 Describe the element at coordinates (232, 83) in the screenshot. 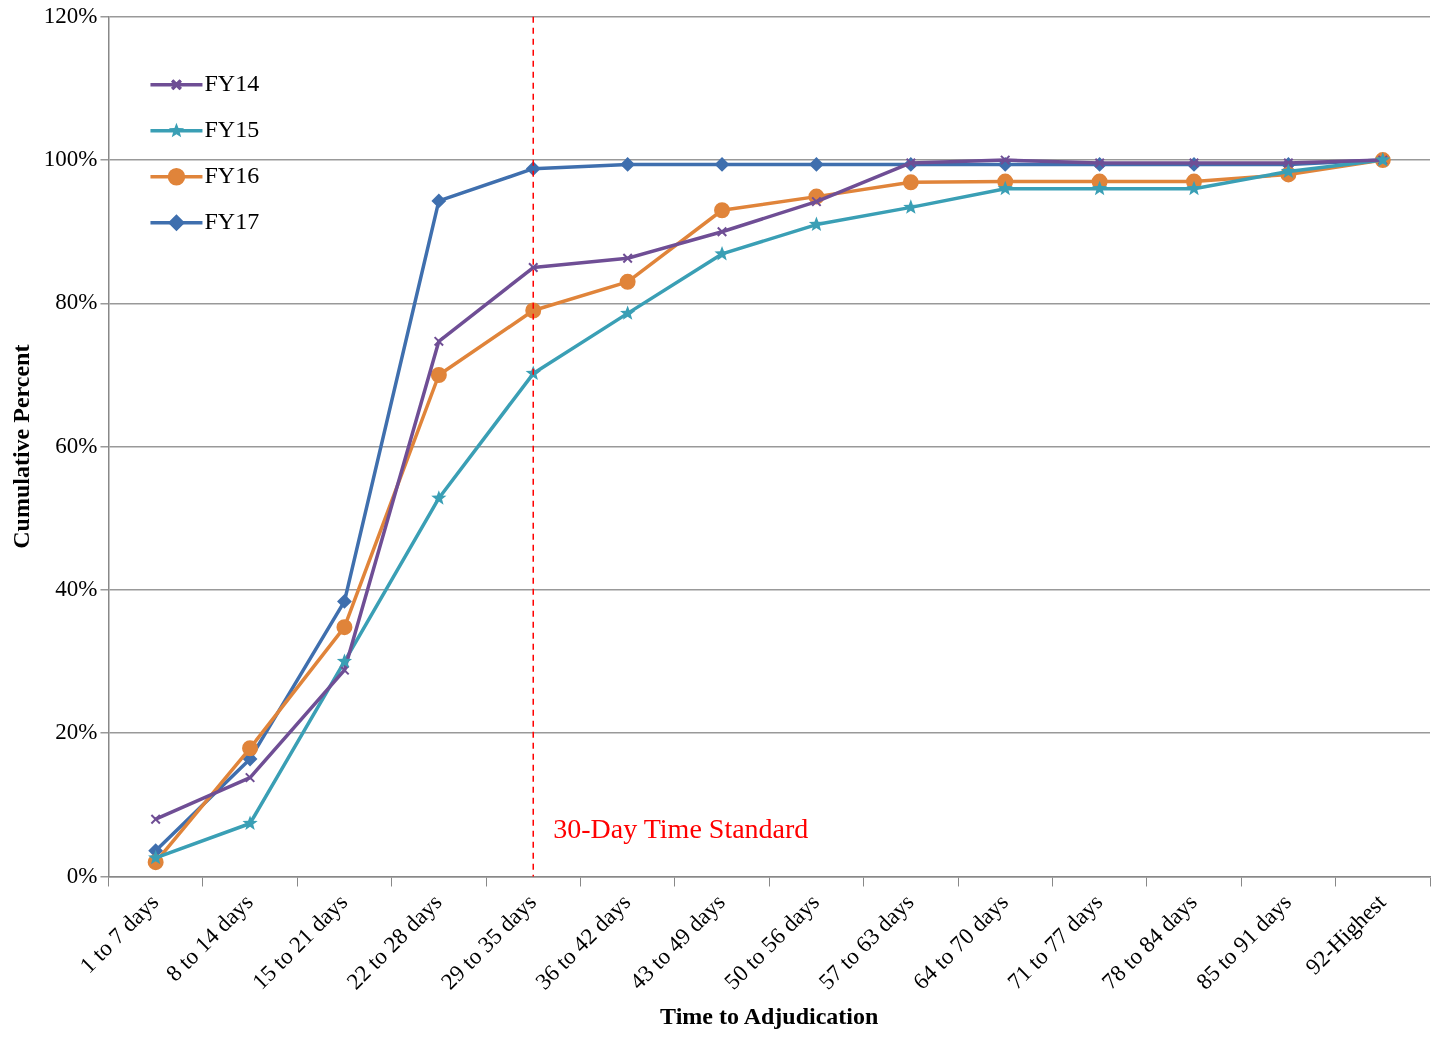

I see `legend-label: FY14` at that location.